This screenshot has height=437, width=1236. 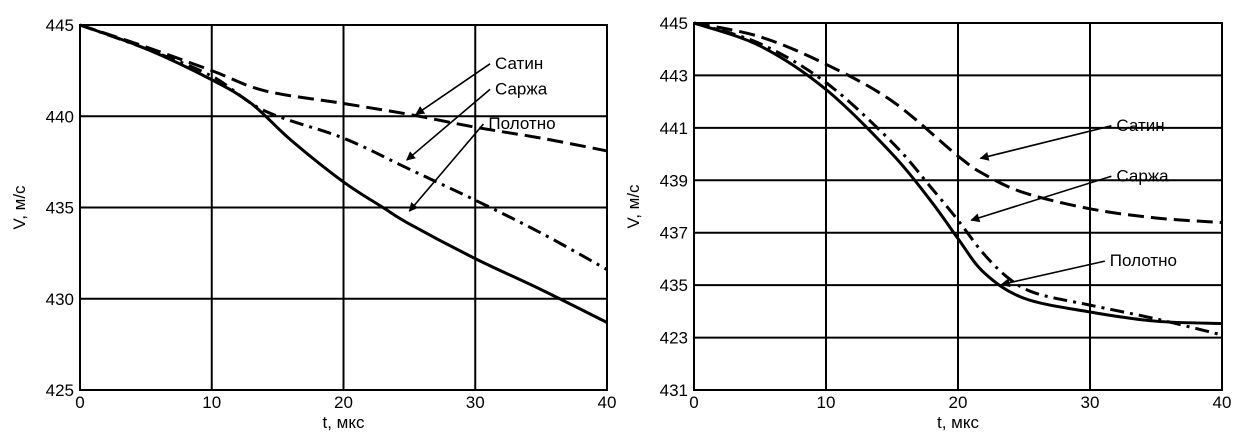 I want to click on y-tick-label: 423, so click(x=674, y=338).